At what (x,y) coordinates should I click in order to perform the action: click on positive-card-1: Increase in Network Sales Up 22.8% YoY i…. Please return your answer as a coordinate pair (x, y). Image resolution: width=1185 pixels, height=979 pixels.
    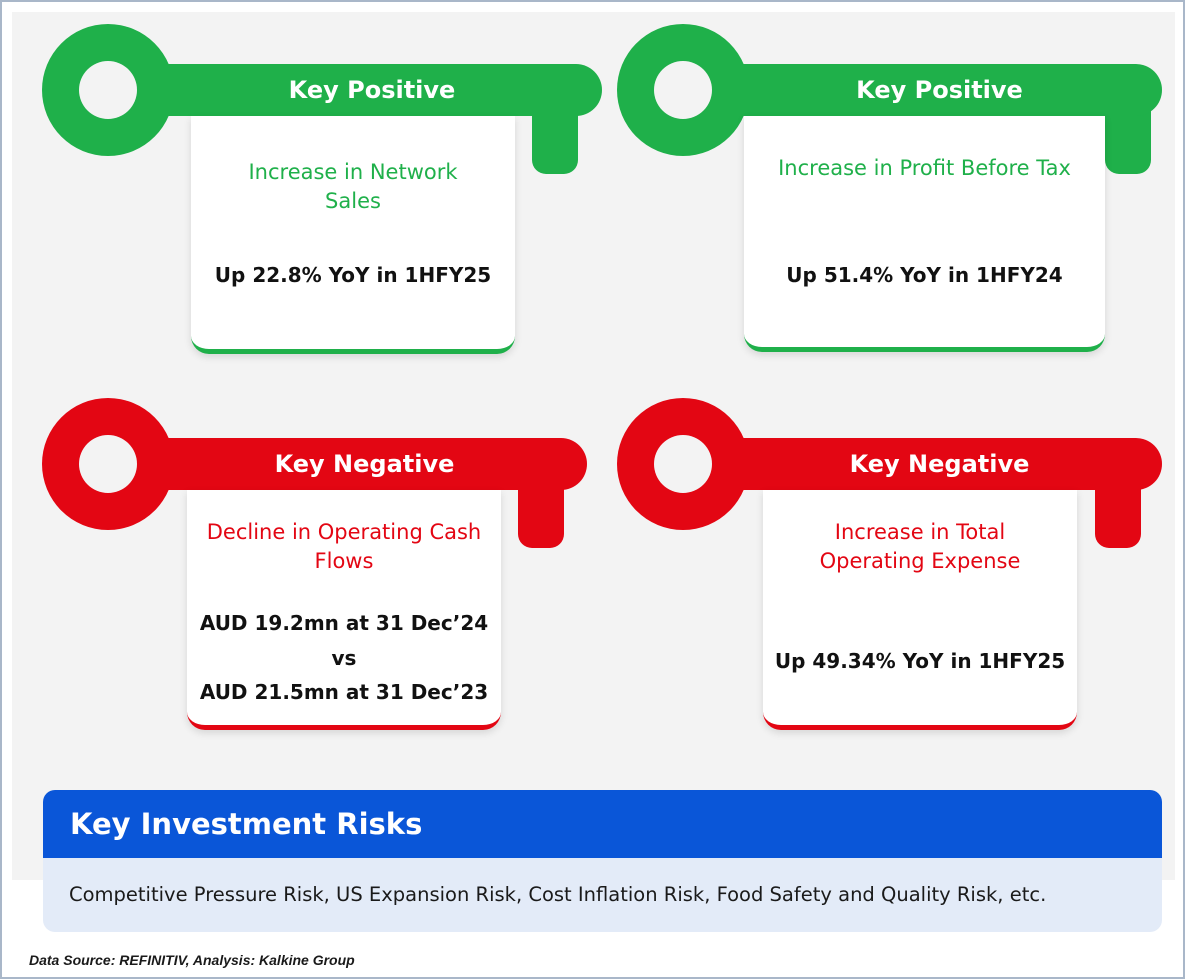
    Looking at the image, I should click on (353, 235).